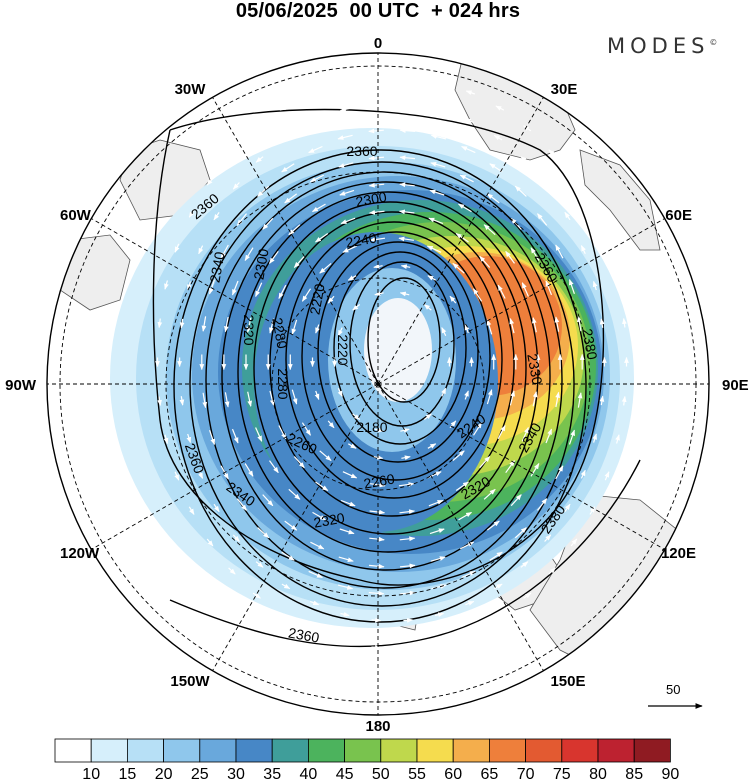 The width and height of the screenshot is (750, 782). Describe the element at coordinates (678, 215) in the screenshot. I see `longitude-label: 60E` at that location.